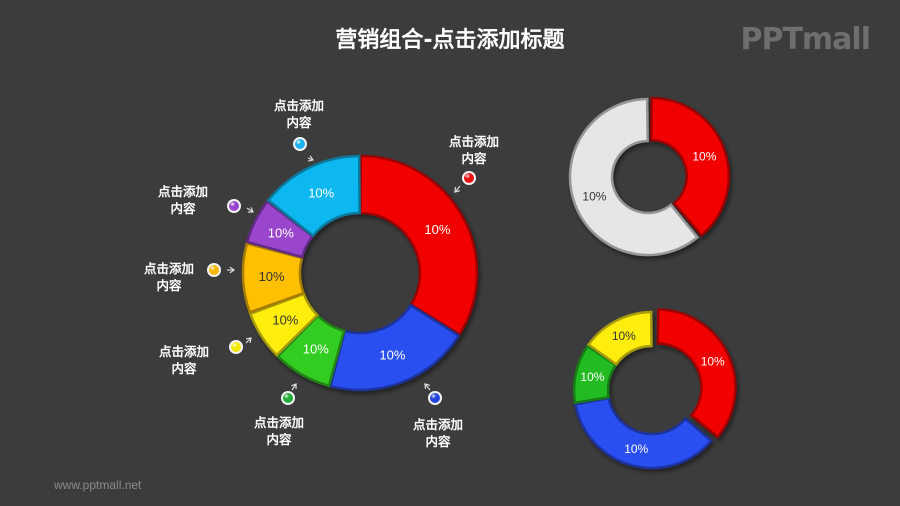 The width and height of the screenshot is (900, 506). I want to click on callout-marker-blue-icon, so click(433, 394).